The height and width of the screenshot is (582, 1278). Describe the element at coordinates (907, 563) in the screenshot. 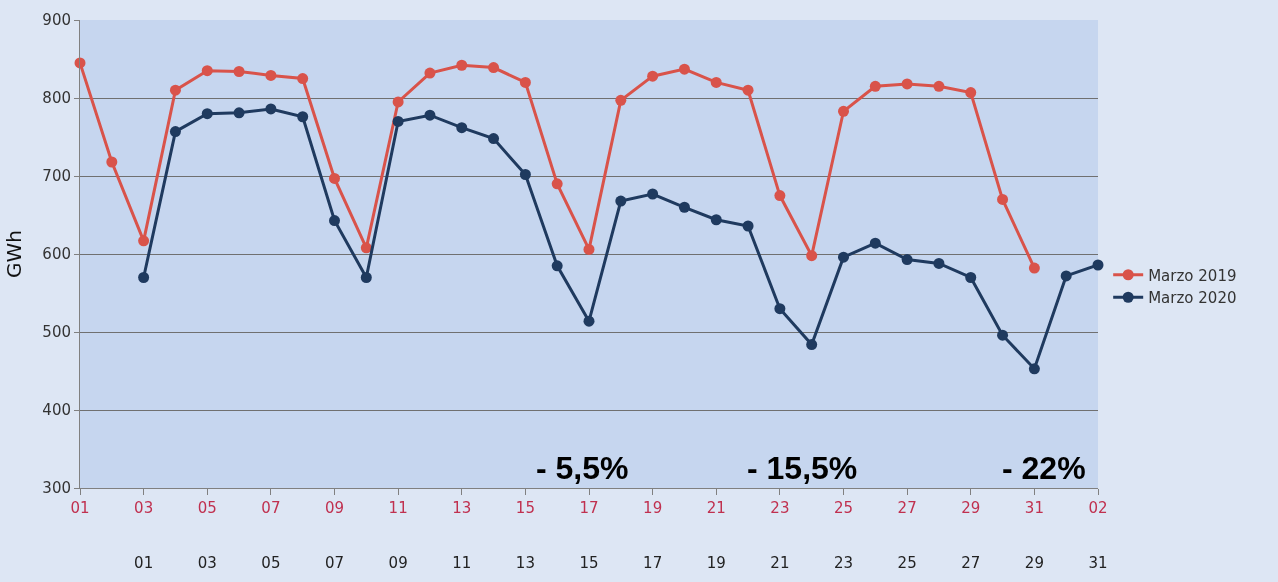

I see `x2-tick-label: 25` at that location.